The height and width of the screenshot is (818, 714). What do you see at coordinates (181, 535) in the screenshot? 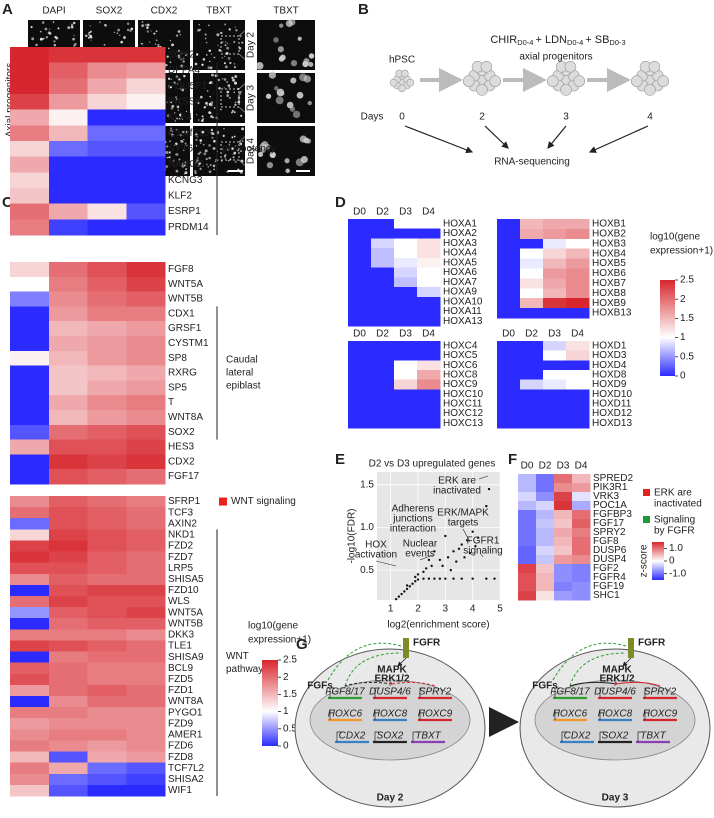
I see `row-label: NKD1` at bounding box center [181, 535].